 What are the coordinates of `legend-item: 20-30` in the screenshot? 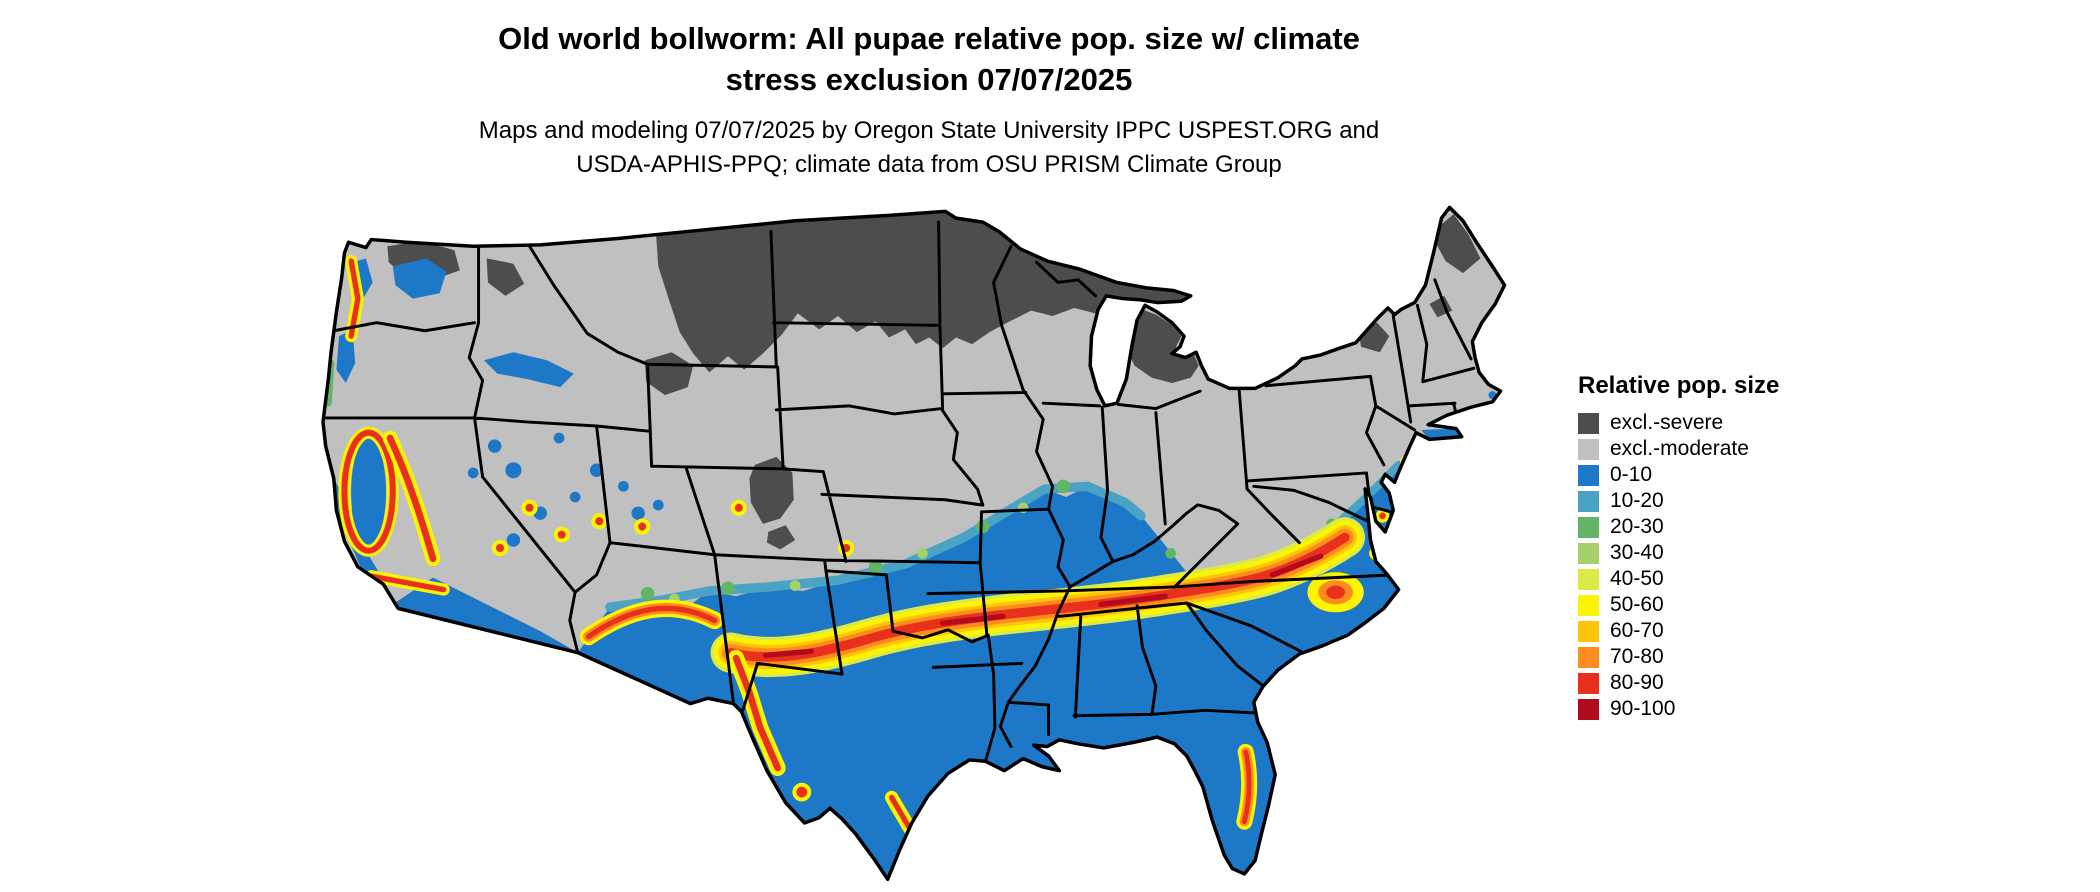 It's located at (1728, 527).